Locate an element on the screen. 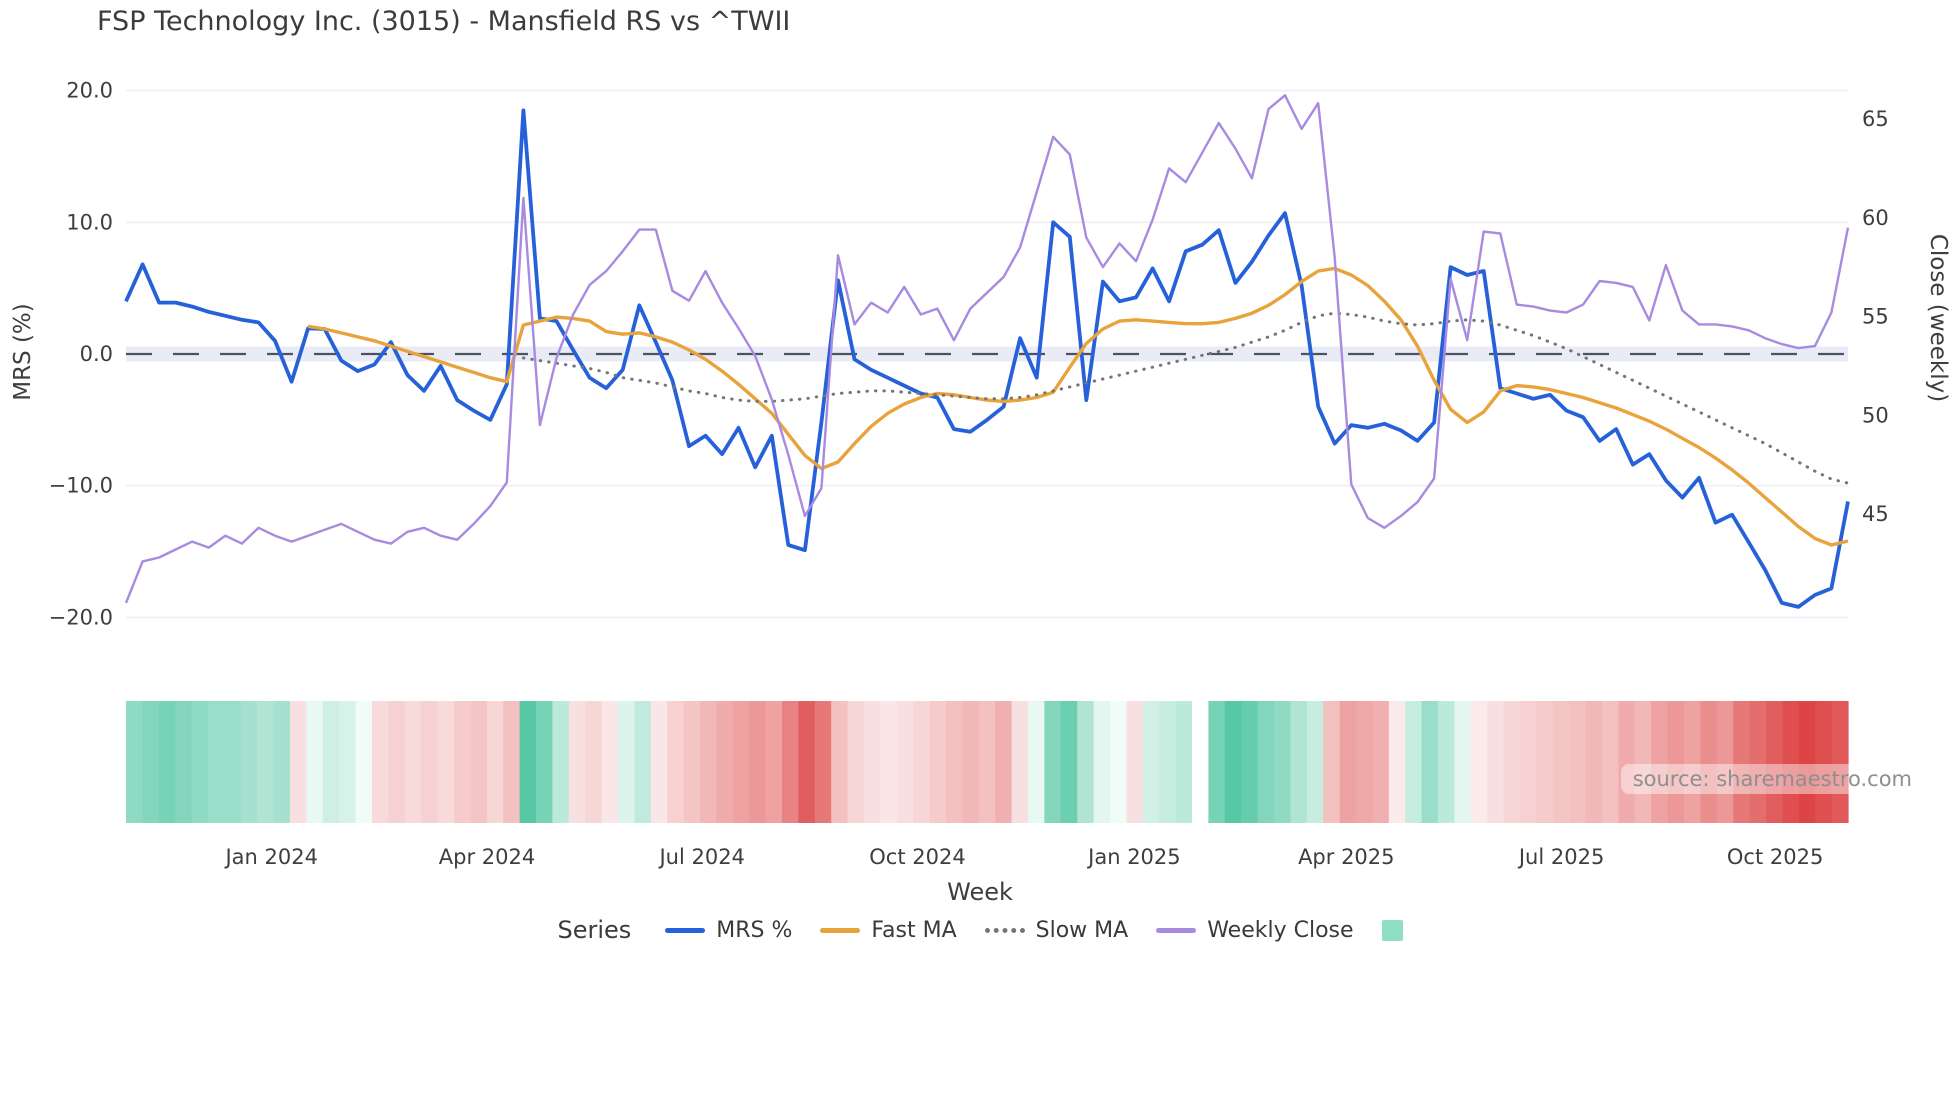  x-axis-tick-label: Oct 2024 is located at coordinates (917, 857).